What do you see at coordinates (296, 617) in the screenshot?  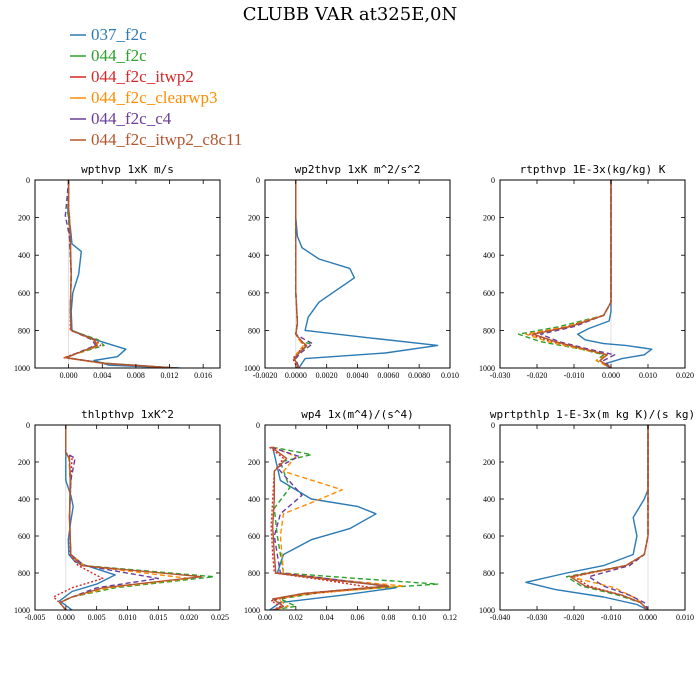 I see `x-tick-label: 0.02` at bounding box center [296, 617].